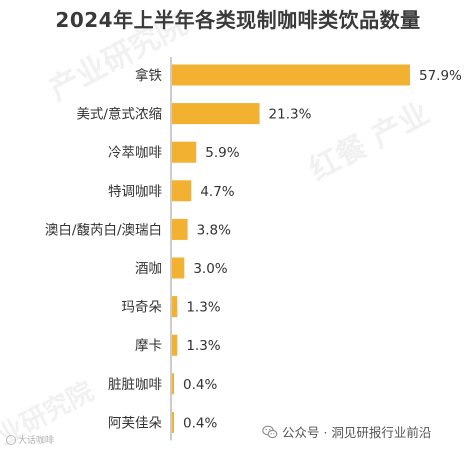 Image resolution: width=476 pixels, height=453 pixels. I want to click on value-label: 3.8%, so click(214, 230).